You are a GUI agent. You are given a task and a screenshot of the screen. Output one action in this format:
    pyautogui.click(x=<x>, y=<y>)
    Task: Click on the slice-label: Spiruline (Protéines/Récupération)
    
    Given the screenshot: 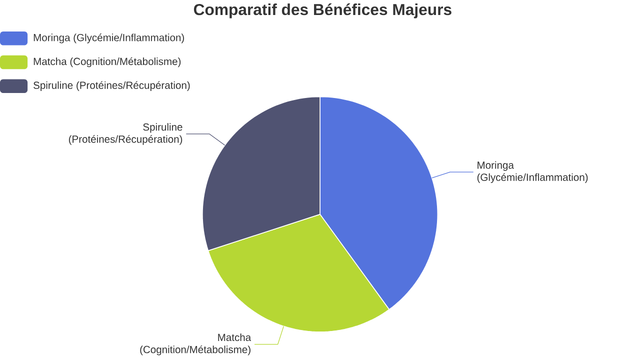 What is the action you would take?
    pyautogui.click(x=125, y=133)
    